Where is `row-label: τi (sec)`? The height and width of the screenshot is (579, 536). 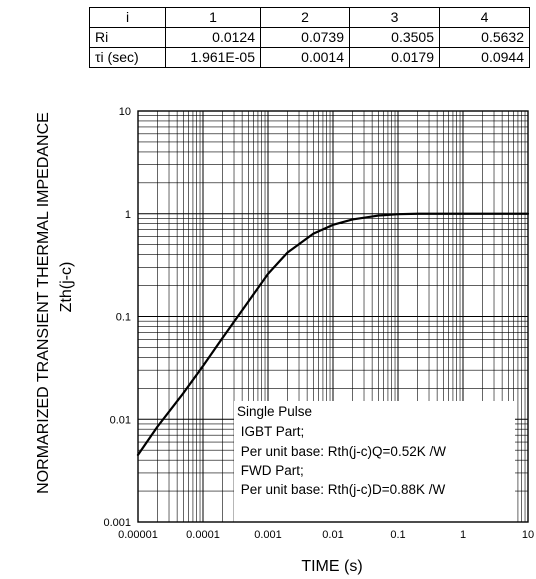 row-label: τi (sec) is located at coordinates (127, 57).